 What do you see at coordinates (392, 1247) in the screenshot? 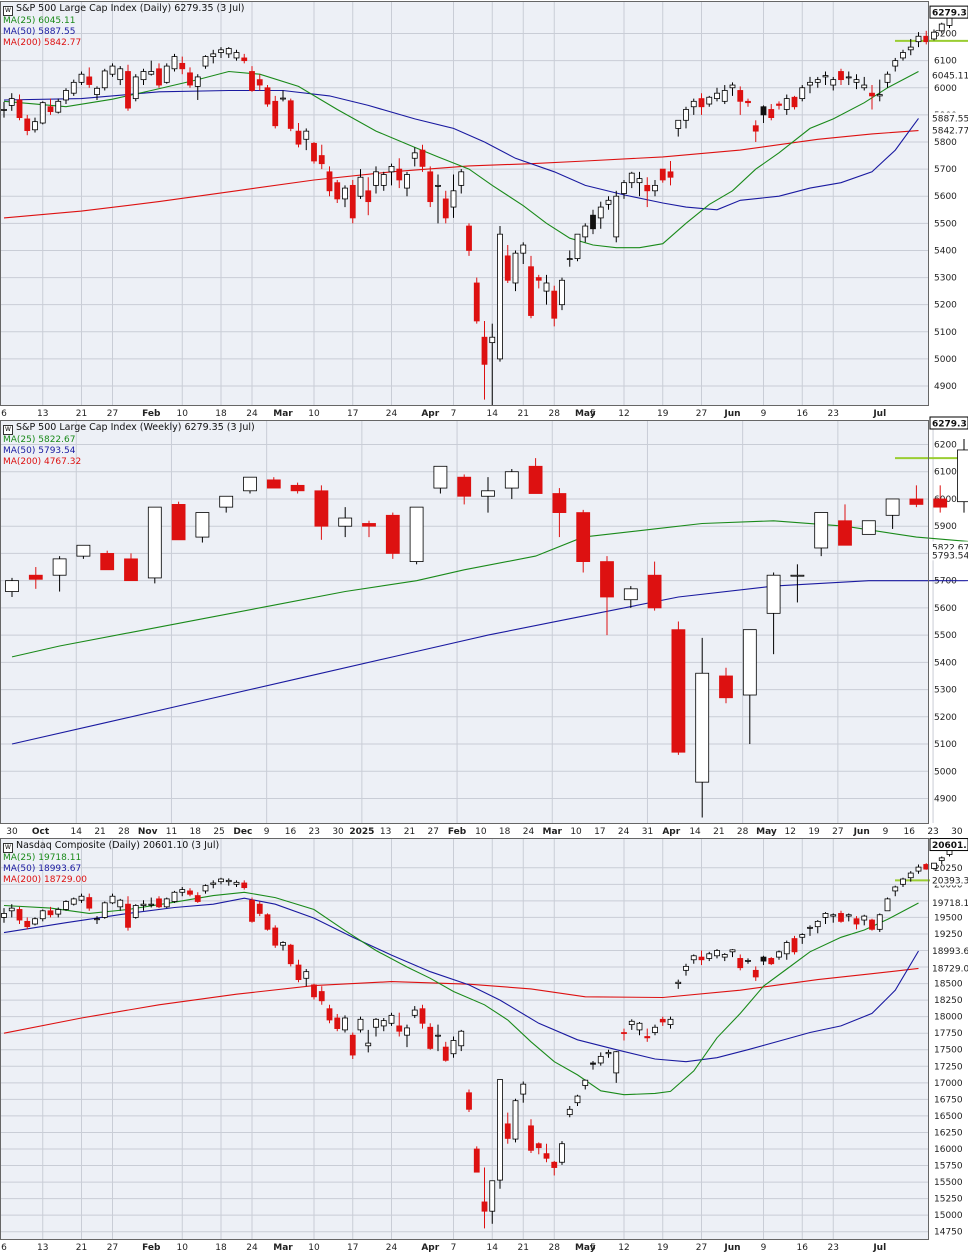
I see `x-tick-label: 24` at bounding box center [392, 1247].